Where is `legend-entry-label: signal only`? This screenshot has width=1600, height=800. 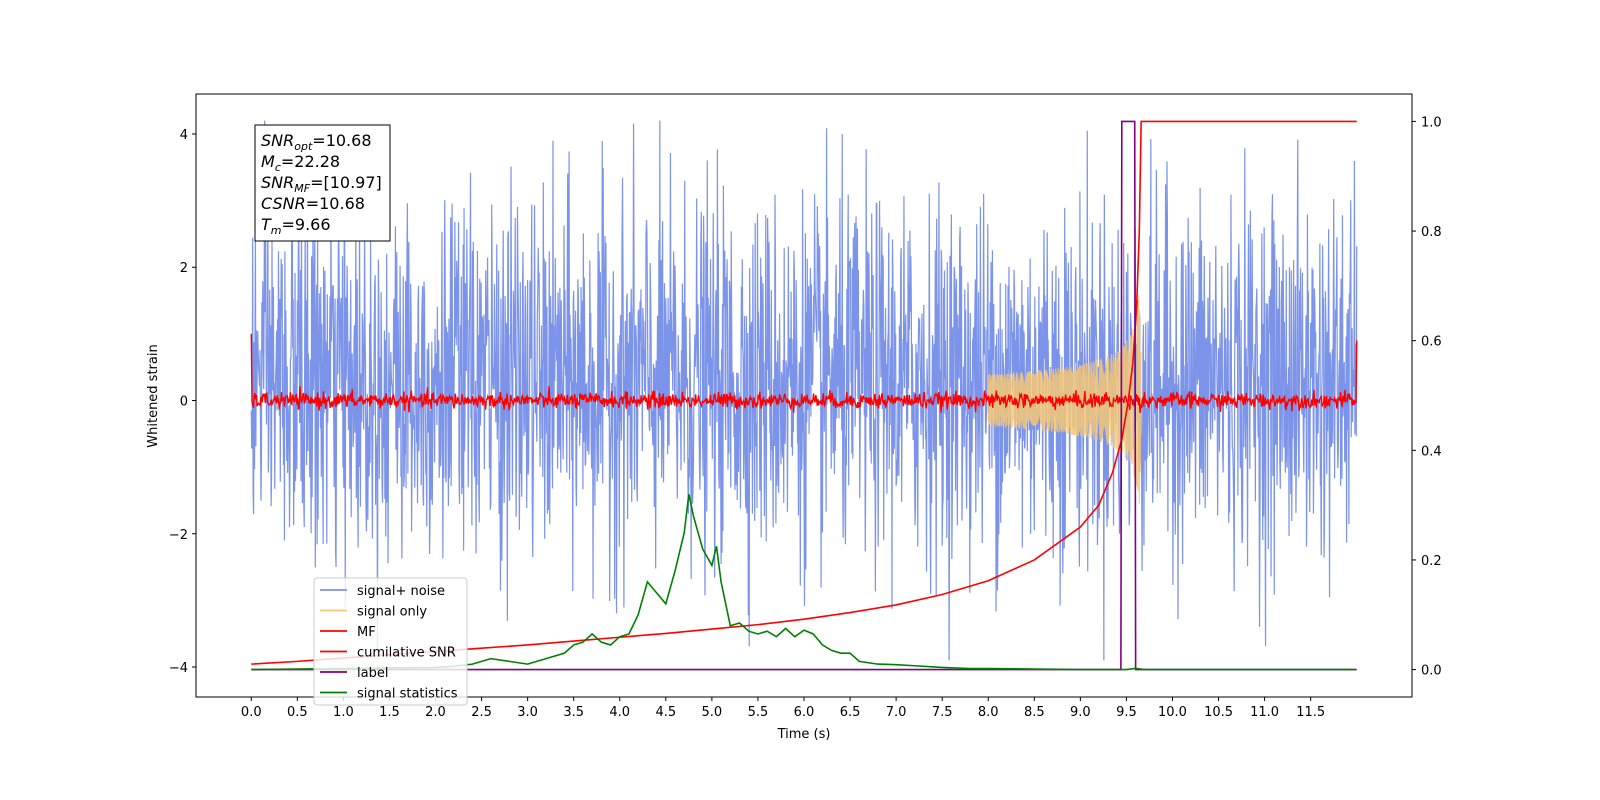
legend-entry-label: signal only is located at coordinates (392, 612).